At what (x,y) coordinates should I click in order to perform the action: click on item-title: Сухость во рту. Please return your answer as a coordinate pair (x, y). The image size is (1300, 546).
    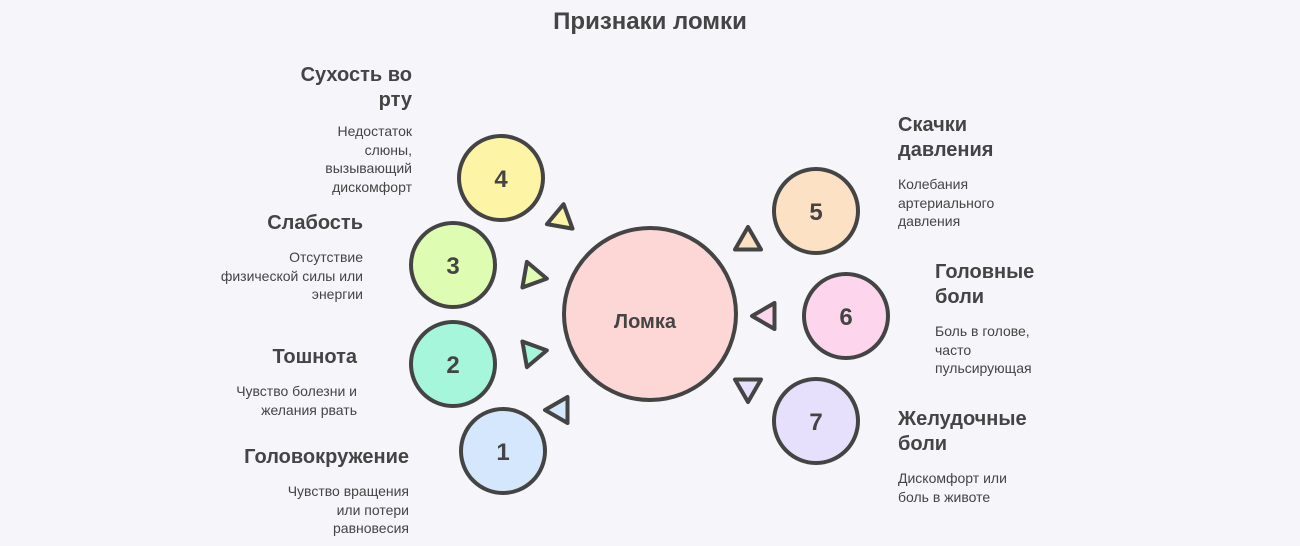
    Looking at the image, I should click on (356, 87).